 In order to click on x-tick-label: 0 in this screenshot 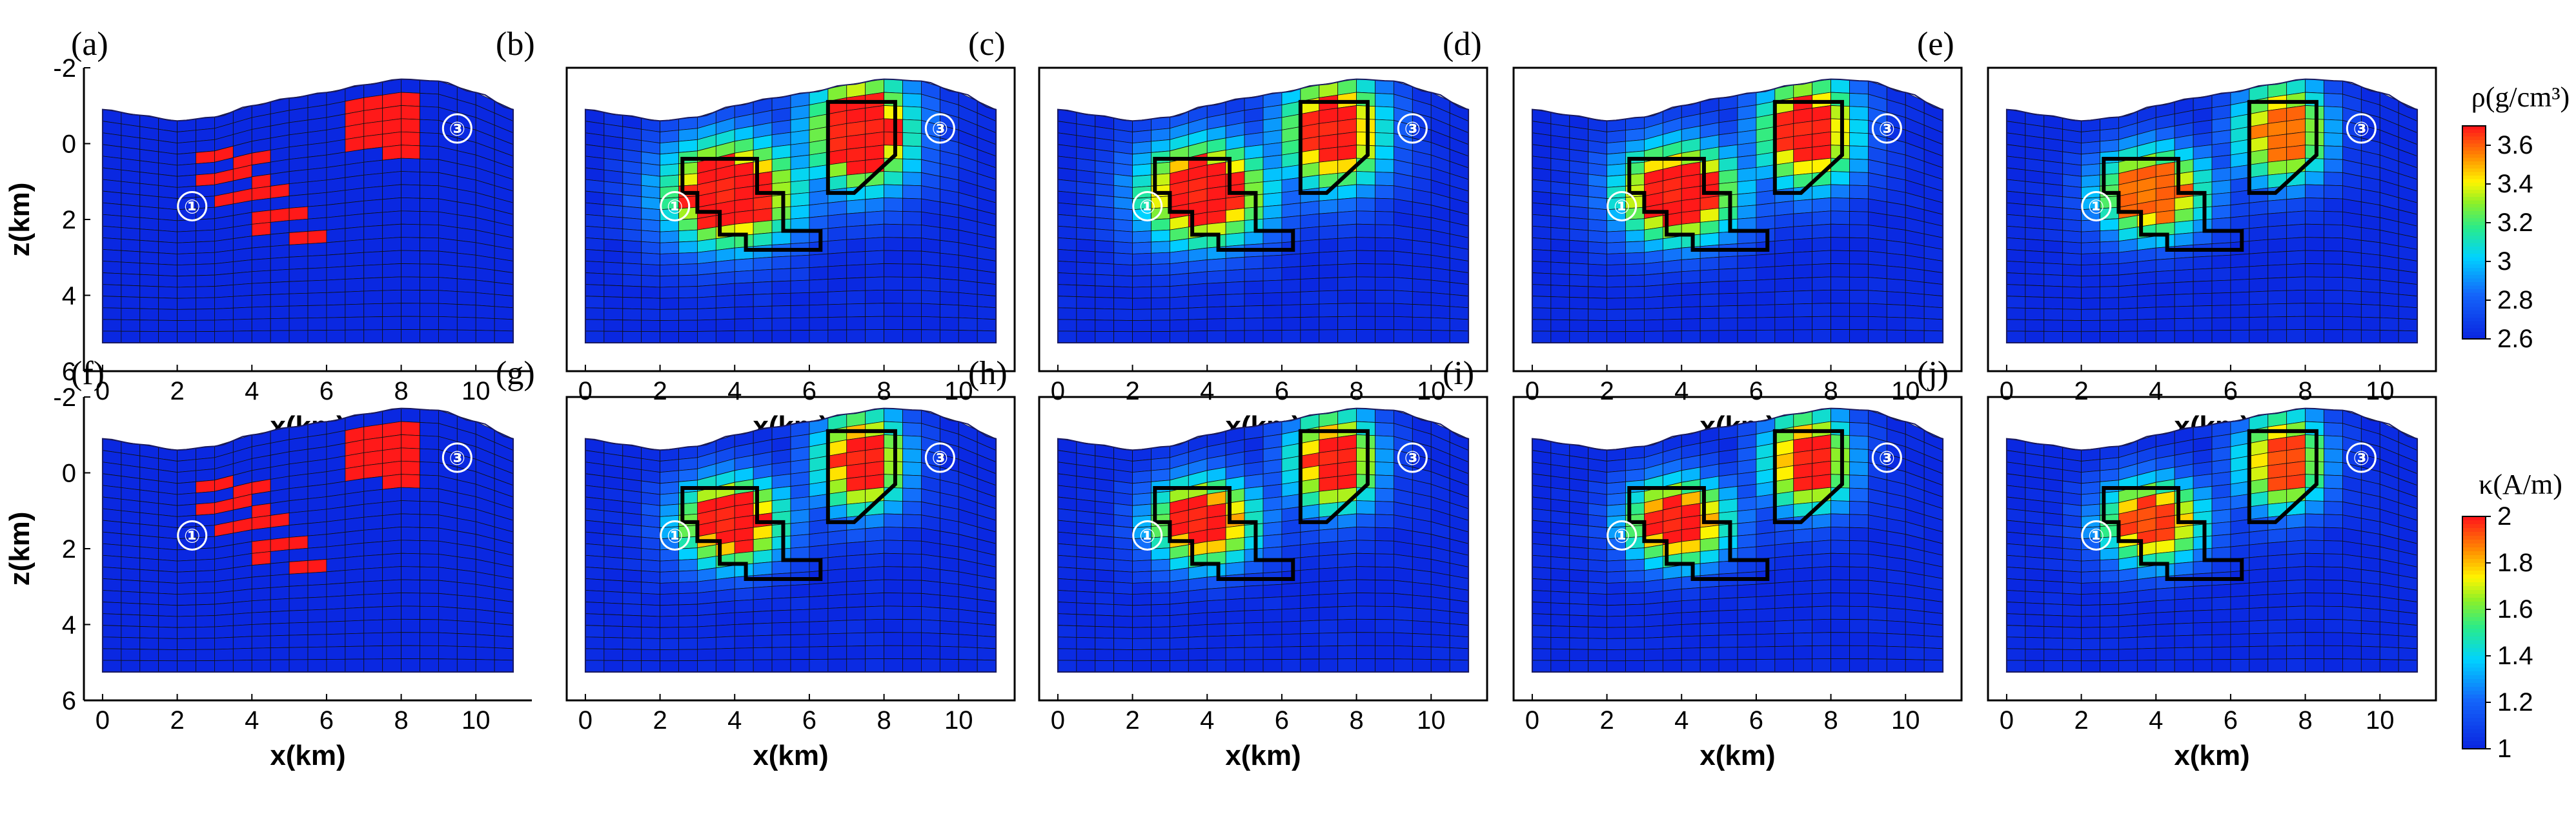, I will do `click(585, 720)`.